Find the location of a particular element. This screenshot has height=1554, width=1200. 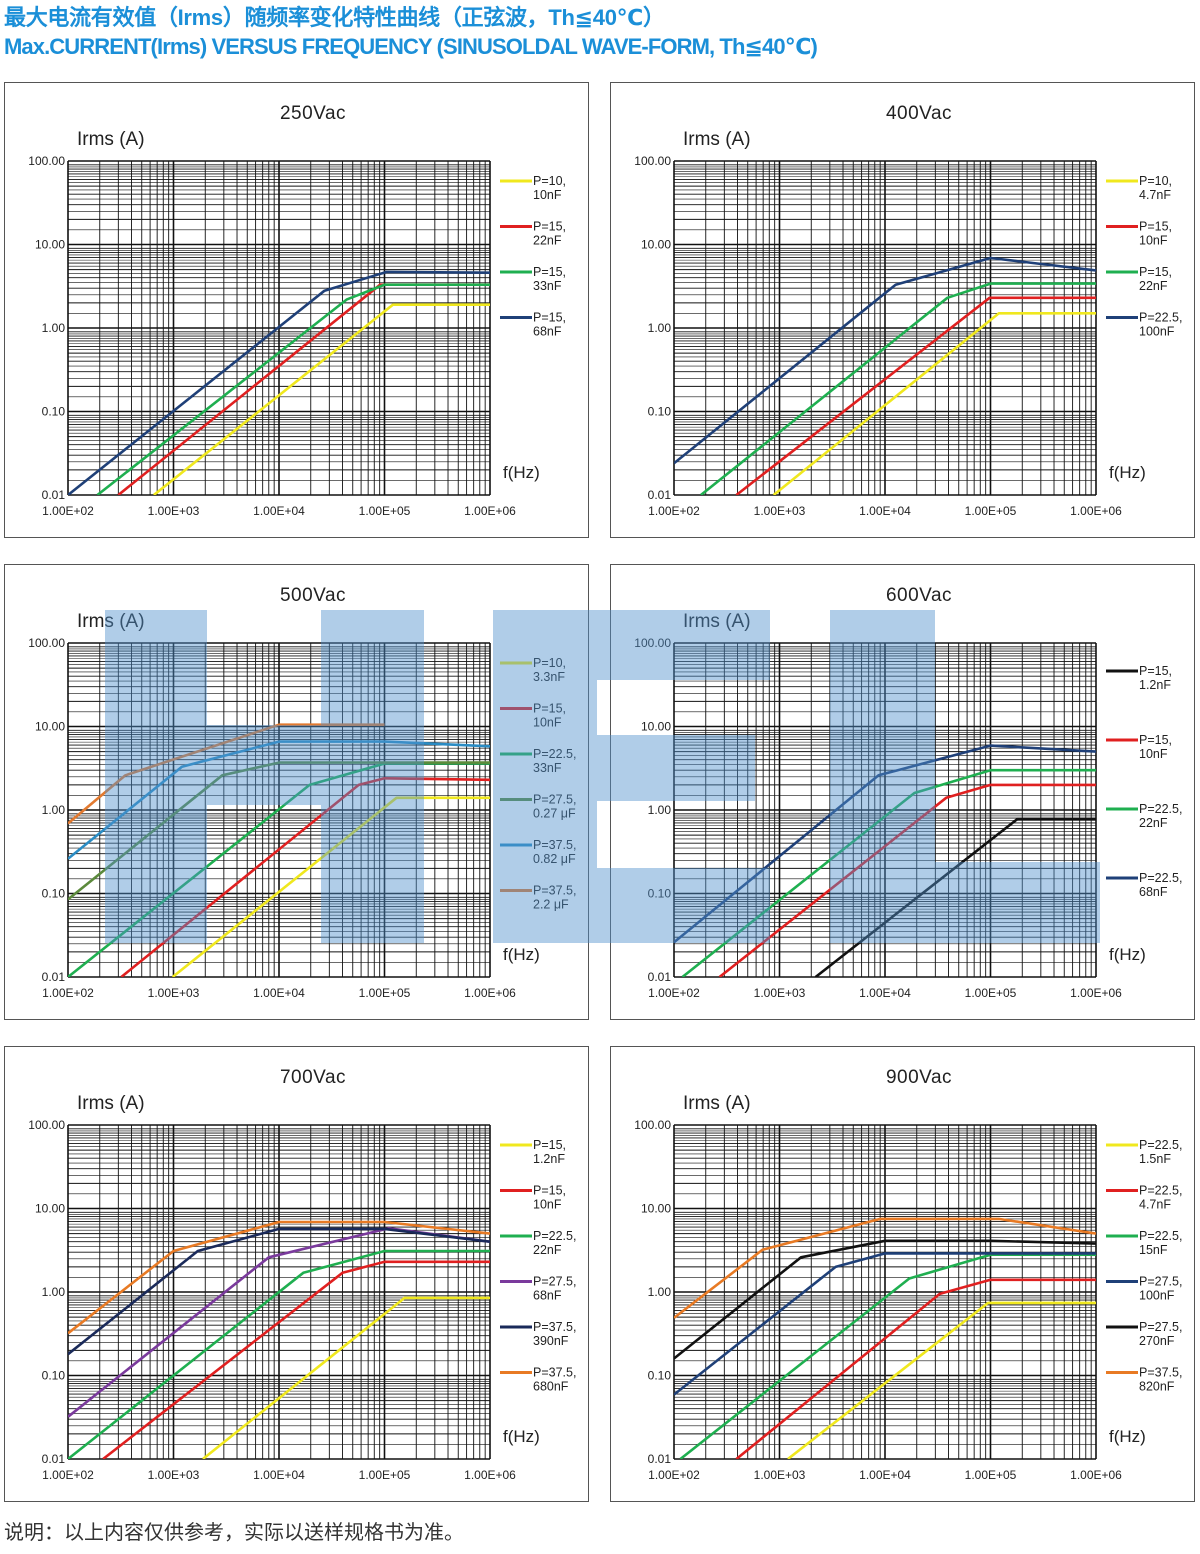

chart-title: 700Vac is located at coordinates (313, 1077).